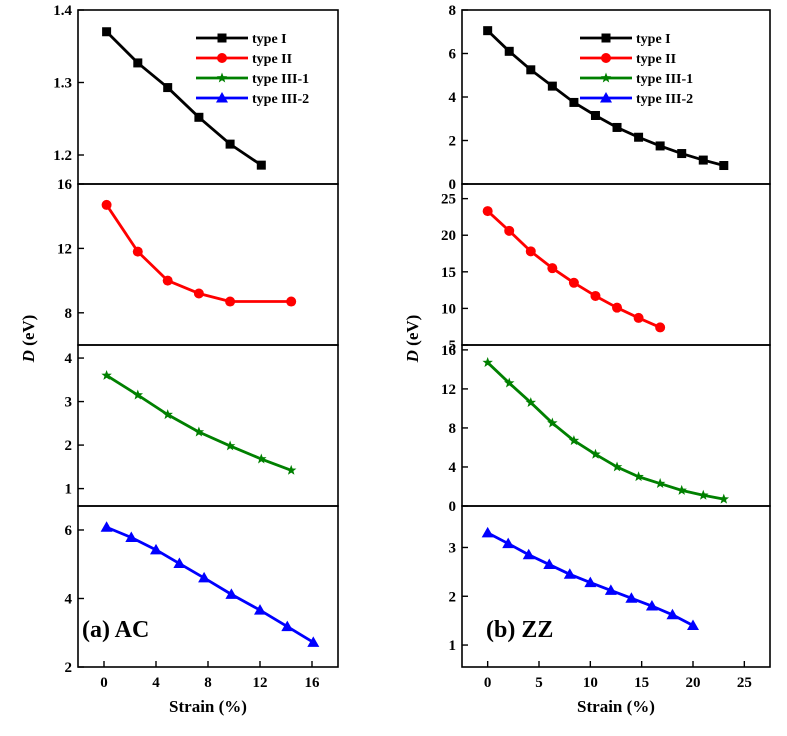  Describe the element at coordinates (69, 531) in the screenshot. I see `y-tick-label: 6` at that location.